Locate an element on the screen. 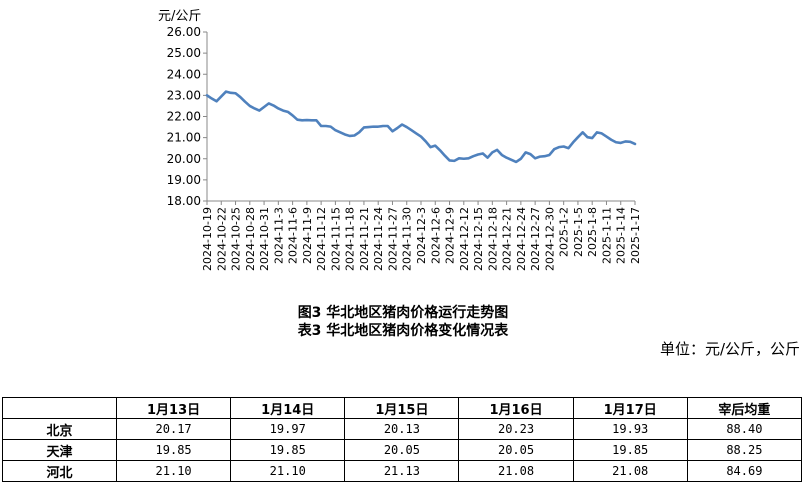 The image size is (806, 490). column-header: 宰后均重 is located at coordinates (744, 408).